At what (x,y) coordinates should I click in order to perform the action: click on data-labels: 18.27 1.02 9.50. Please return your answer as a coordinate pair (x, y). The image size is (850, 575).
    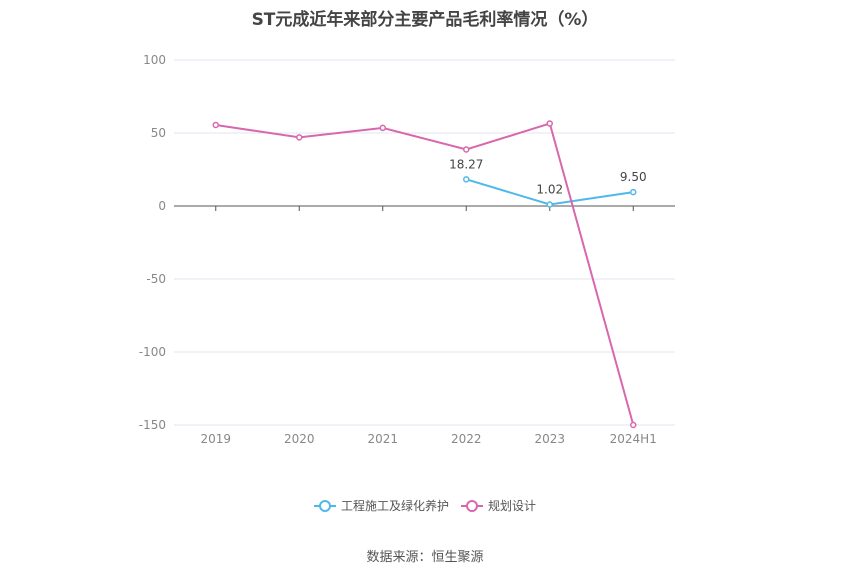
    Looking at the image, I should click on (548, 176).